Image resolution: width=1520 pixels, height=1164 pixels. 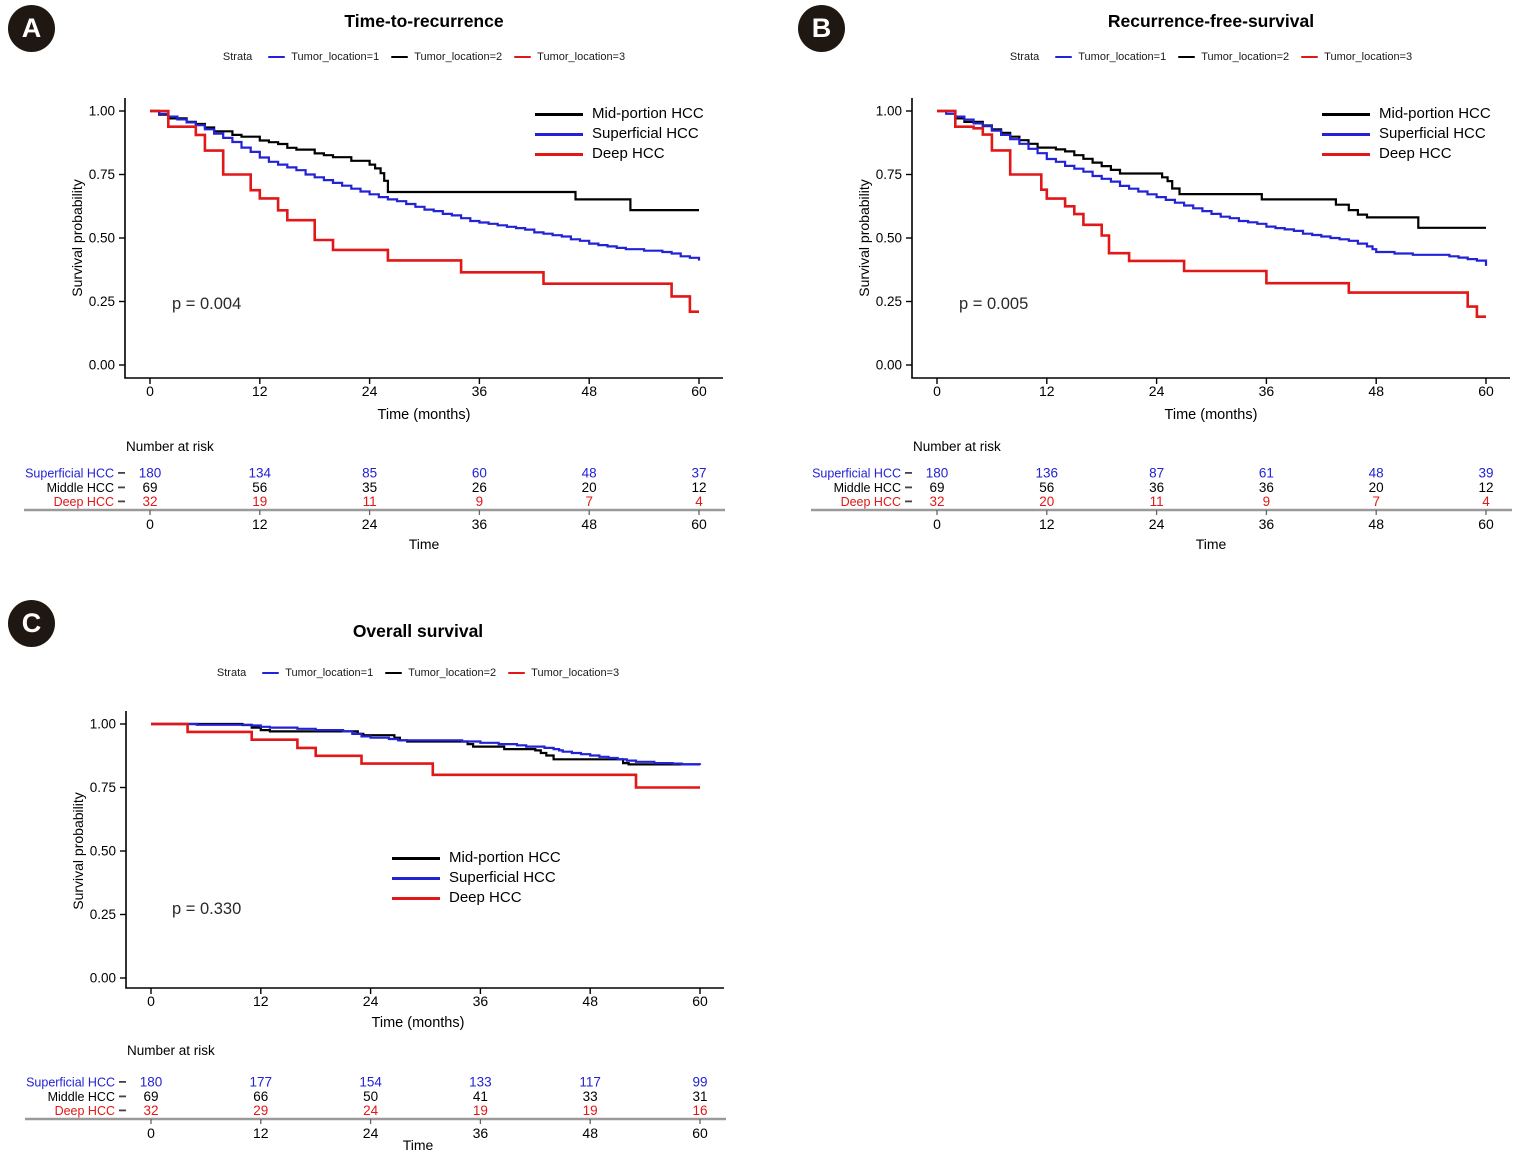 I want to click on risk-row-label: Superficial HCC, so click(x=856, y=474).